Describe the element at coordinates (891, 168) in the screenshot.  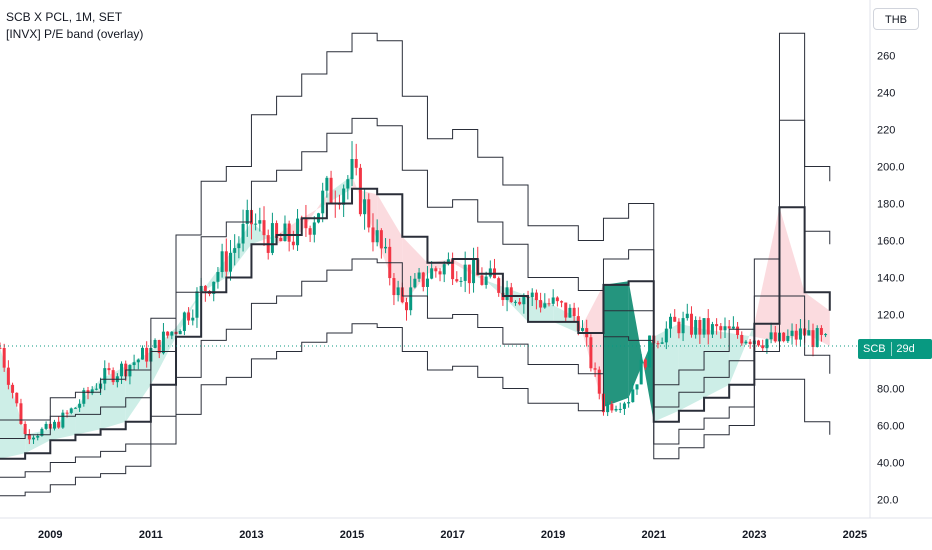
I see `y-tick-label: 200.0` at that location.